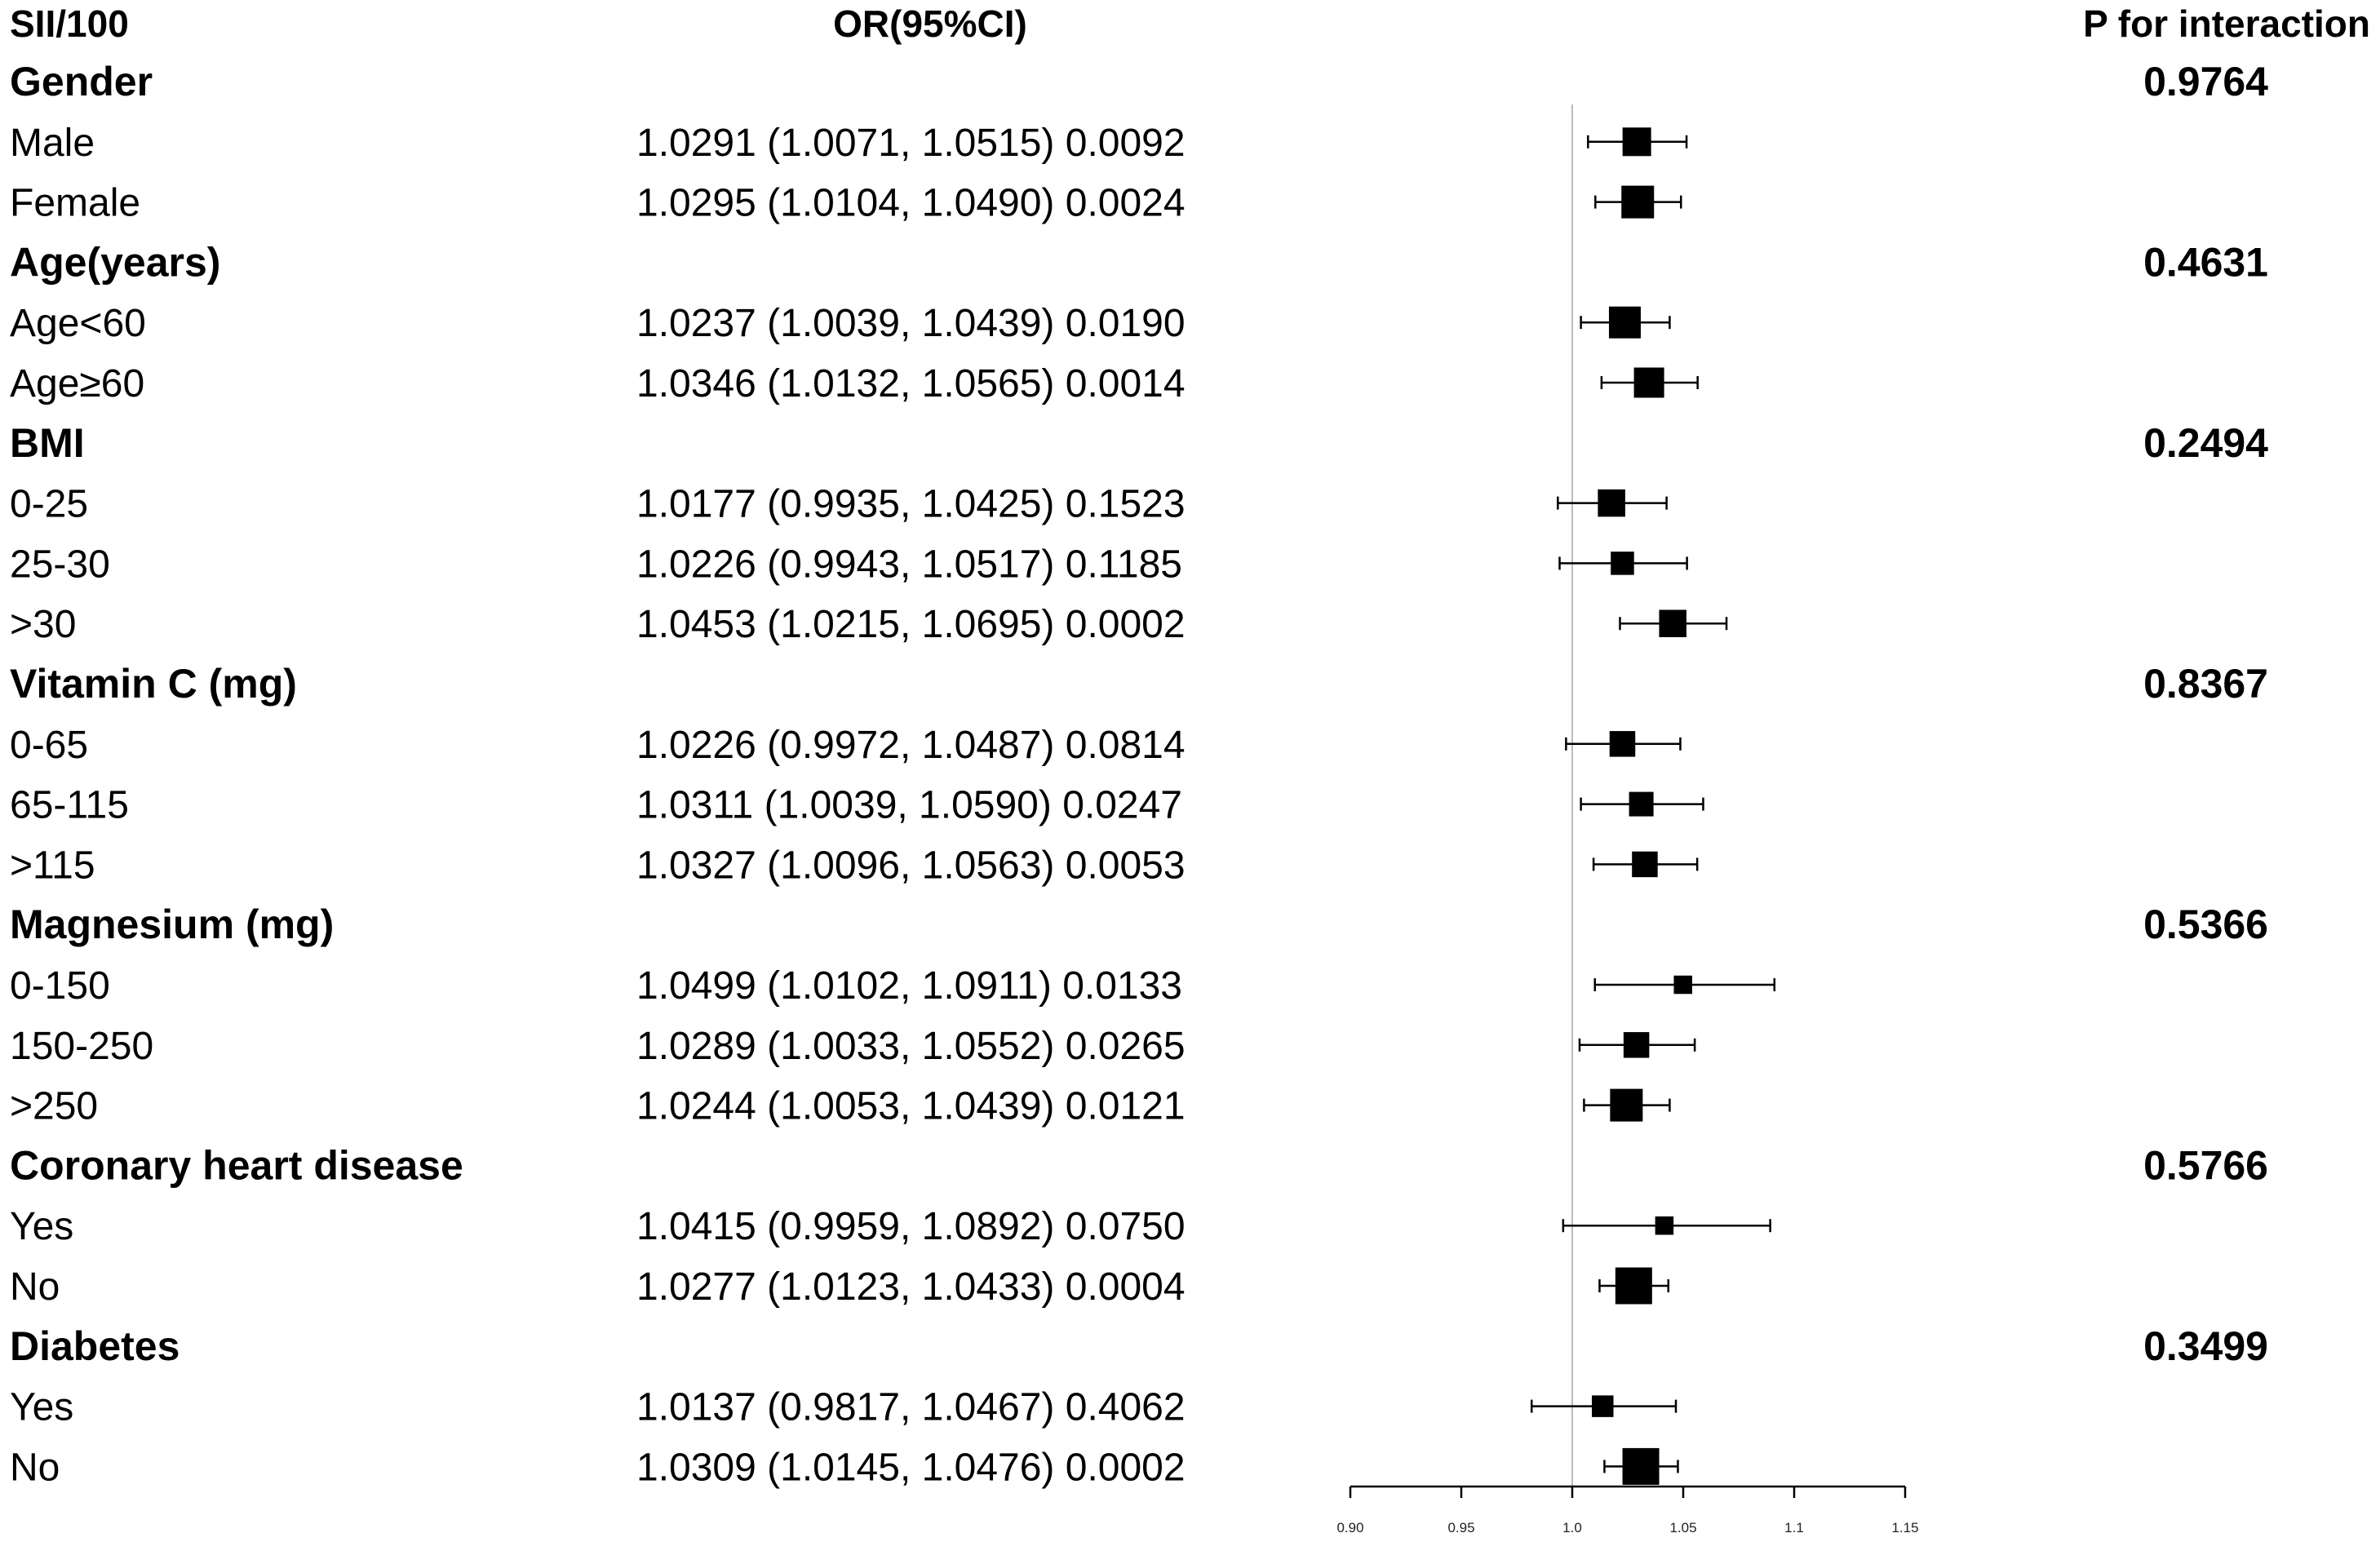 The height and width of the screenshot is (1542, 2380). What do you see at coordinates (1682, 1528) in the screenshot?
I see `x-tick-label: 1.05` at bounding box center [1682, 1528].